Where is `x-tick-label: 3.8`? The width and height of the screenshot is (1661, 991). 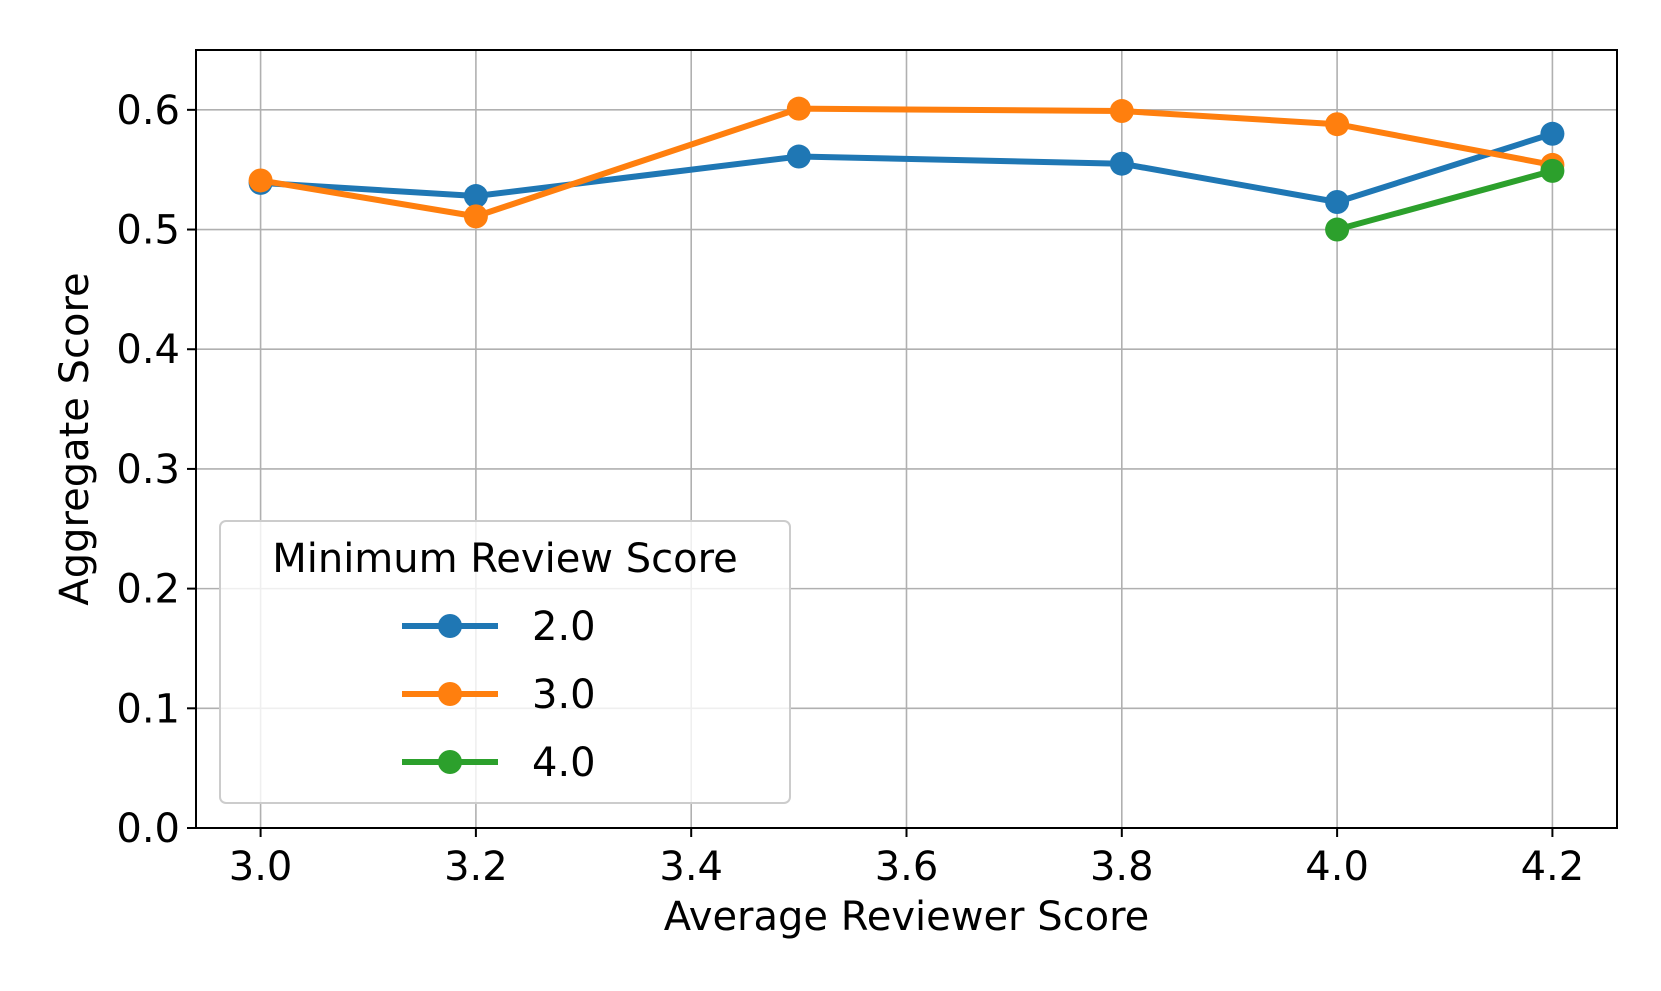
x-tick-label: 3.8 is located at coordinates (1122, 867).